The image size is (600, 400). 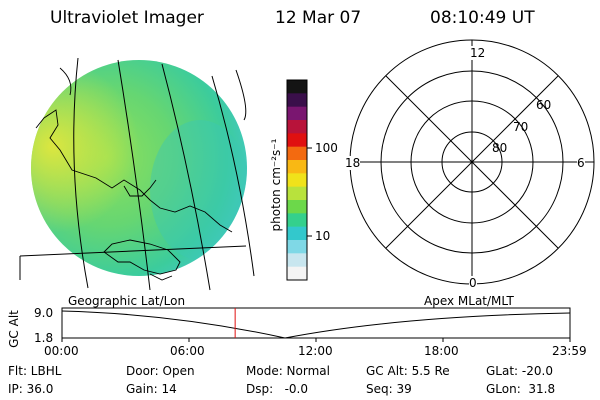 What do you see at coordinates (31, 389) in the screenshot?
I see `info-ip: IP: 36.0` at bounding box center [31, 389].